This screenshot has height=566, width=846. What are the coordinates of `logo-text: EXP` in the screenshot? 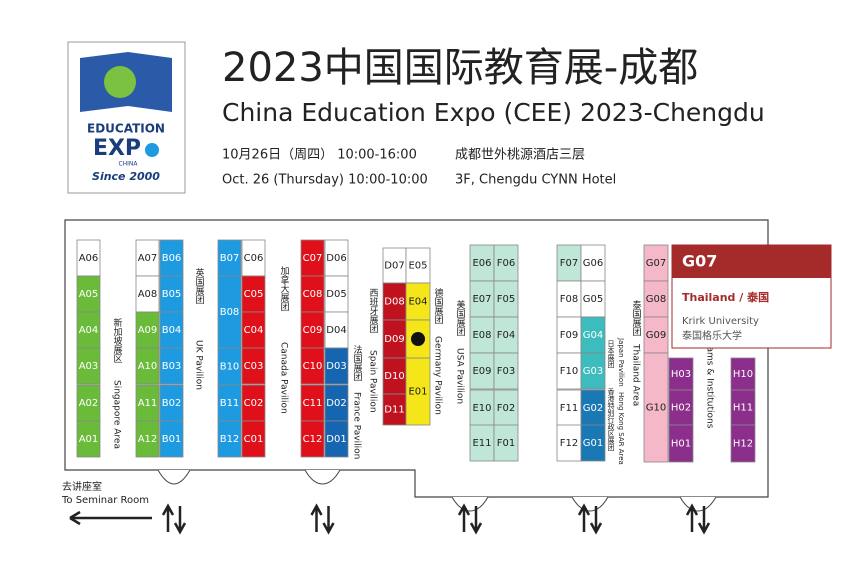 It's located at (117, 148).